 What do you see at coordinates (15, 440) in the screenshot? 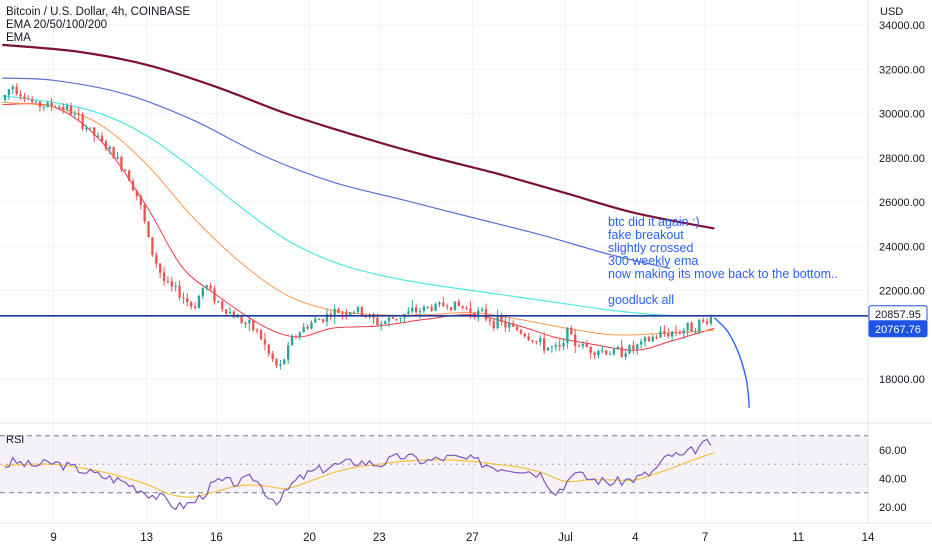
I see `rsi-pane-label: RSI` at bounding box center [15, 440].